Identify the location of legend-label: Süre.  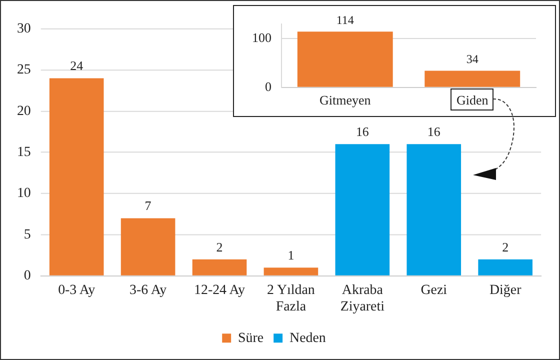
(251, 338).